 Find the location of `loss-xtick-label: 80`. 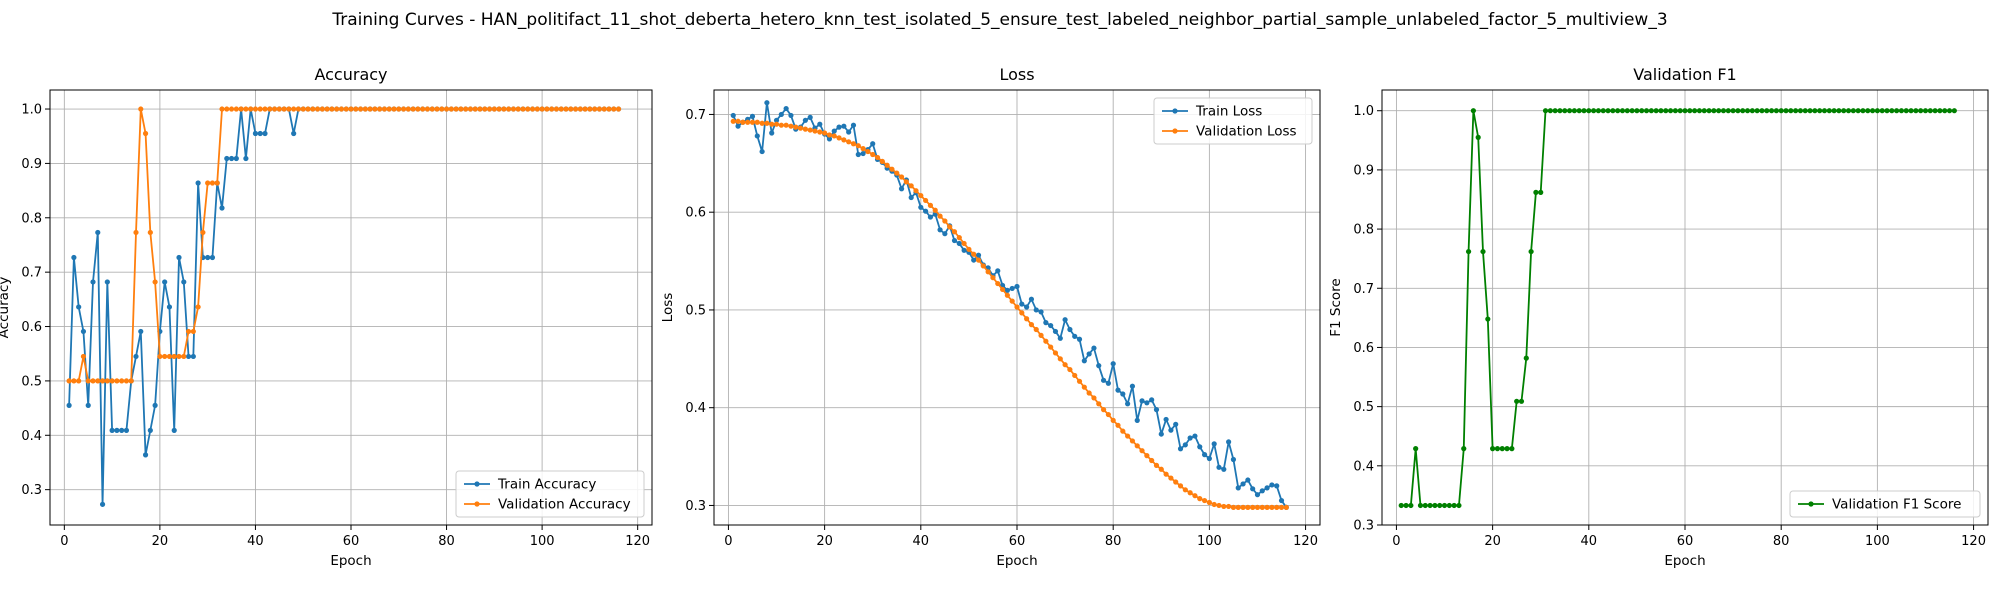

loss-xtick-label: 80 is located at coordinates (1113, 541).